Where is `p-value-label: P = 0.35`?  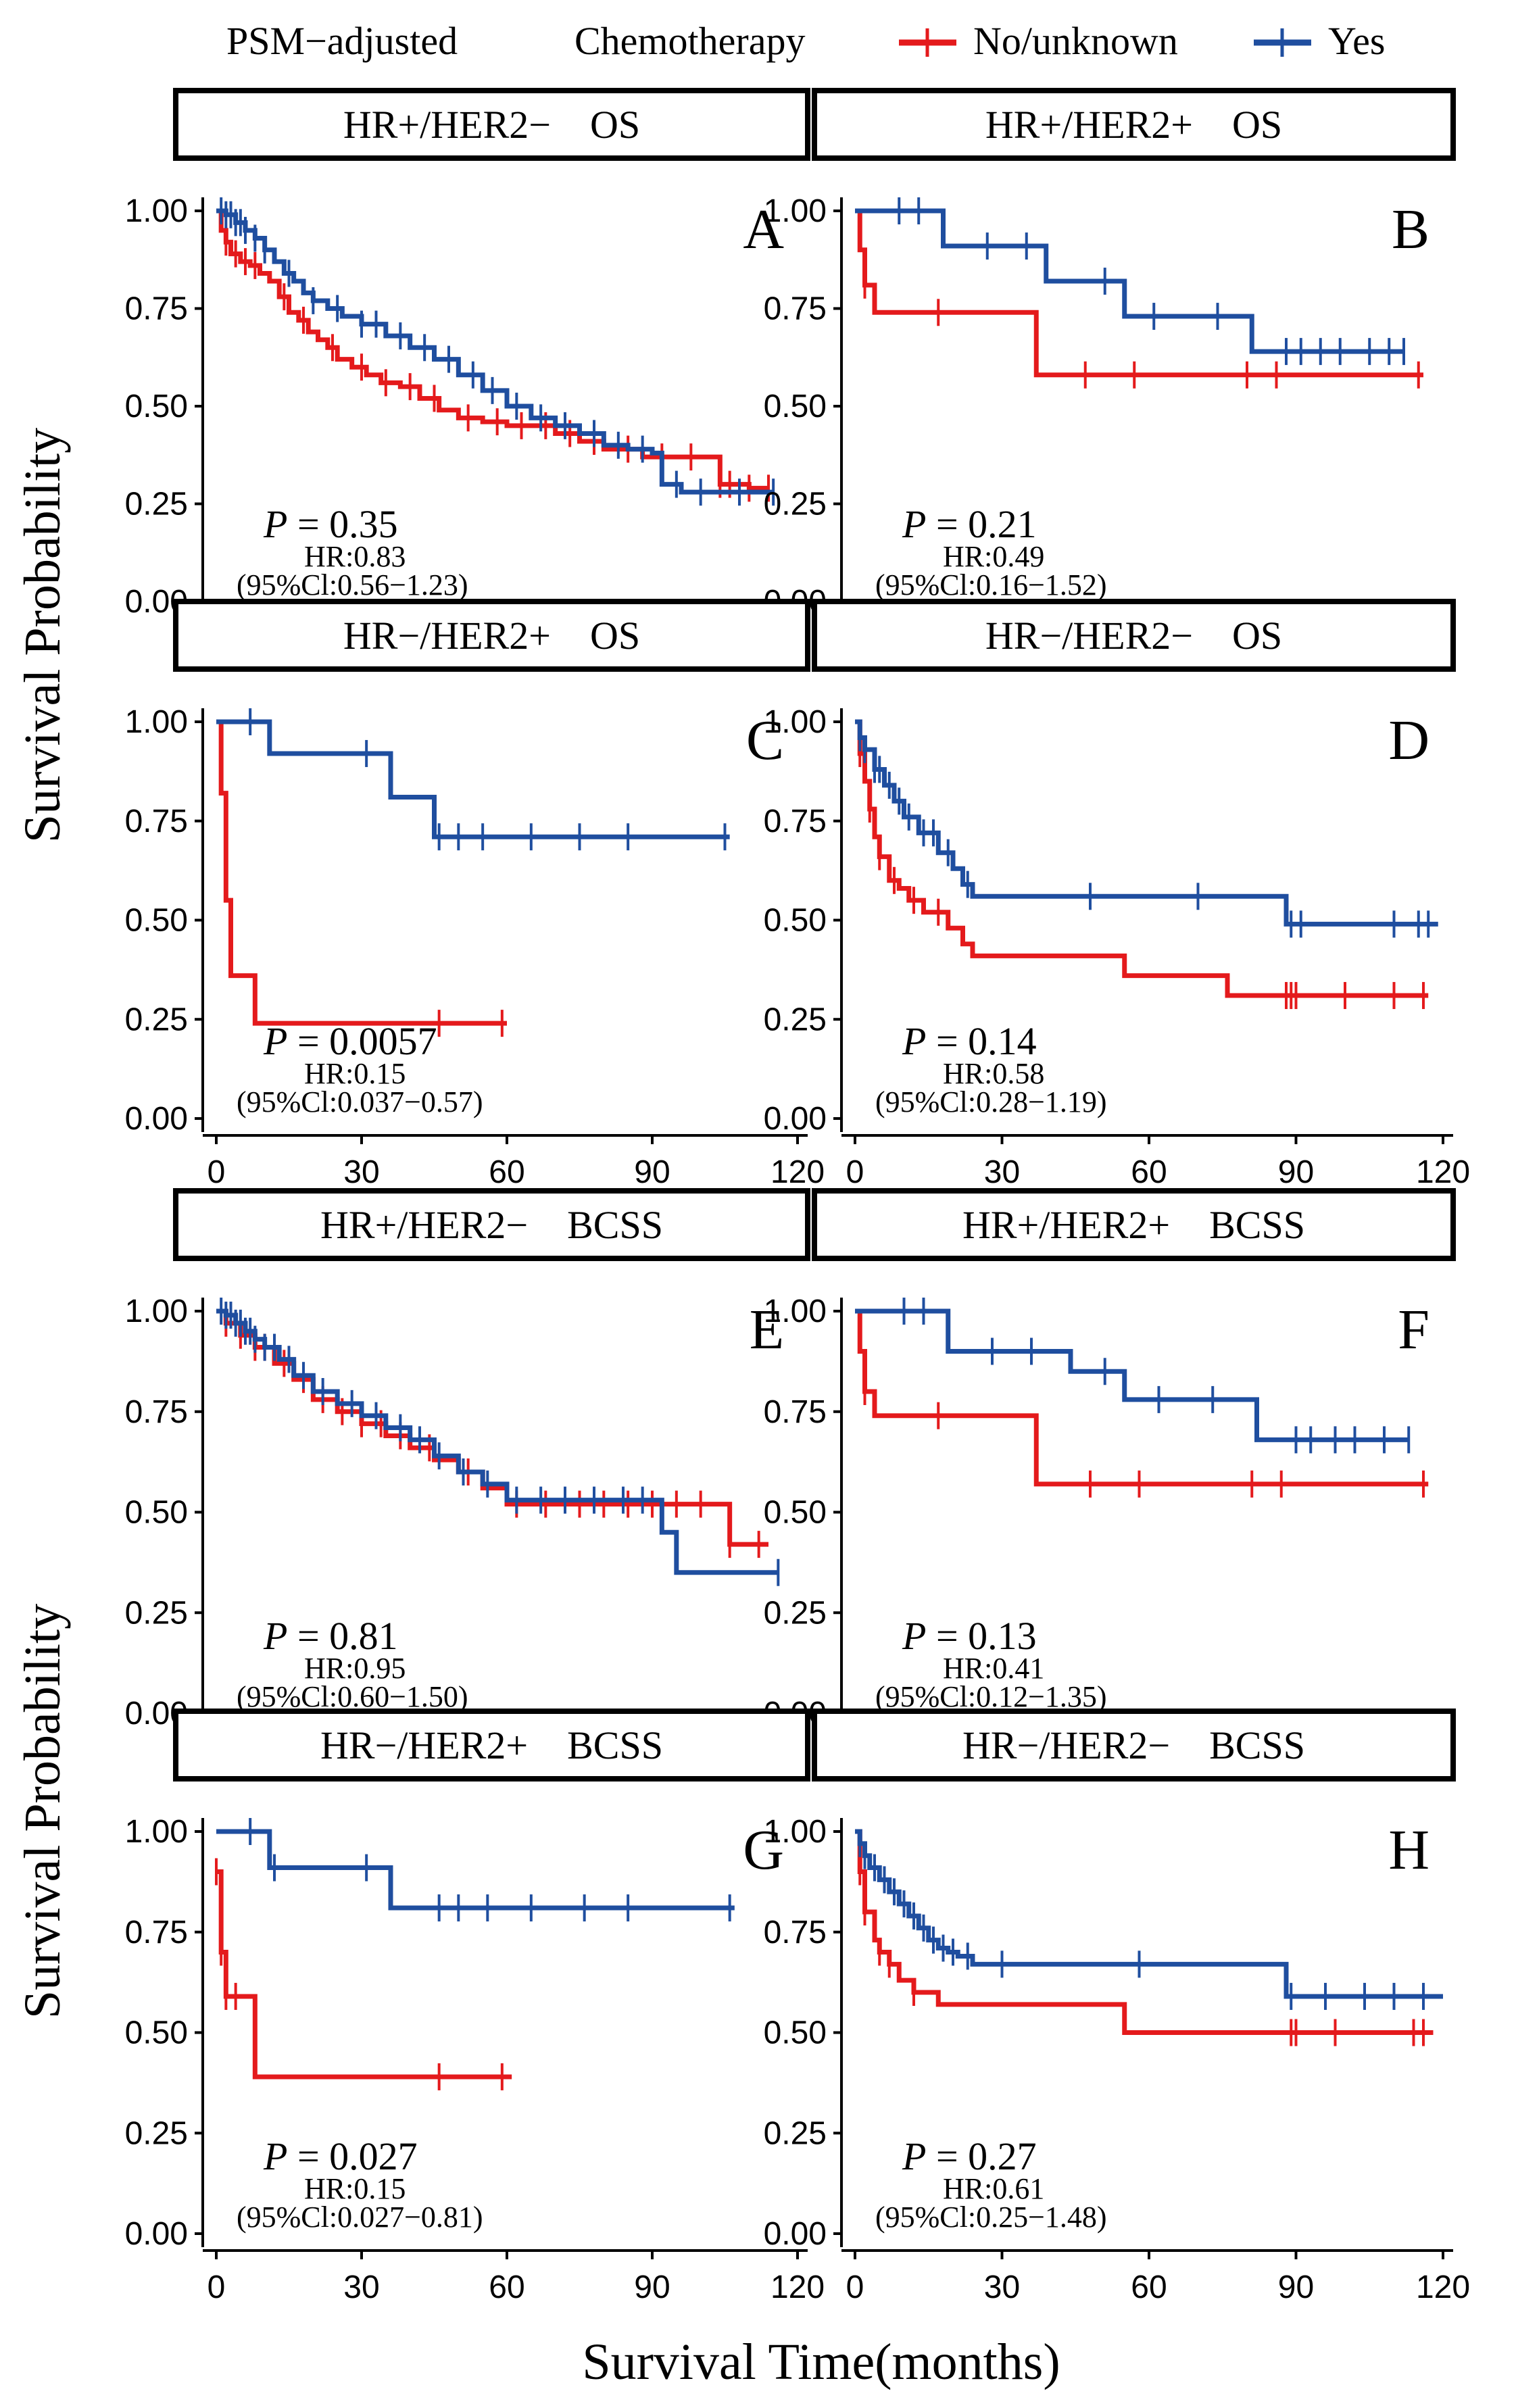 p-value-label: P = 0.35 is located at coordinates (330, 524).